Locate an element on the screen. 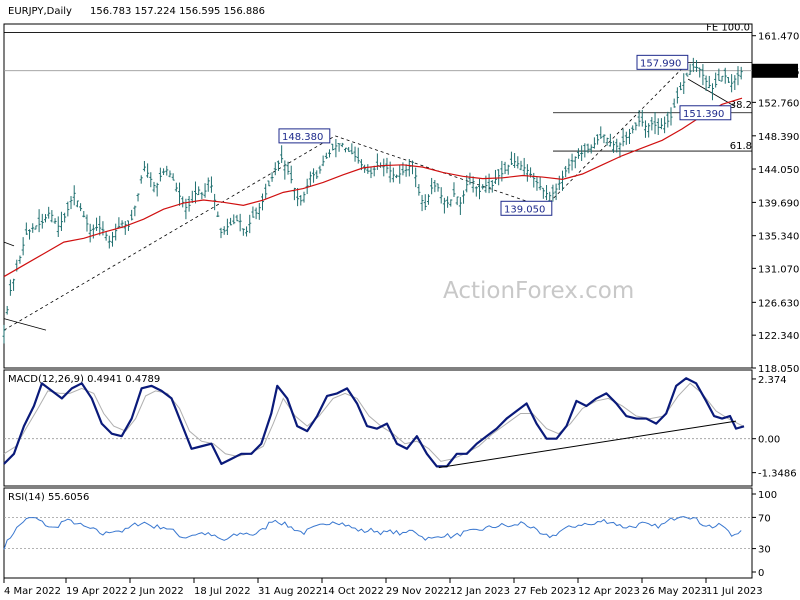  time-tick-label: 18 Jul 2022 is located at coordinates (222, 591).